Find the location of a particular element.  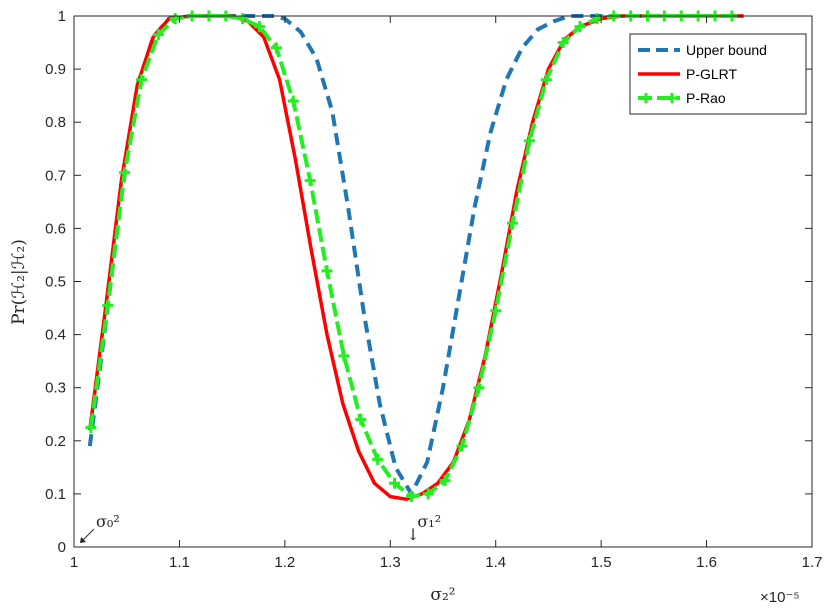

y-tick-label: 0.2 is located at coordinates (55, 441).